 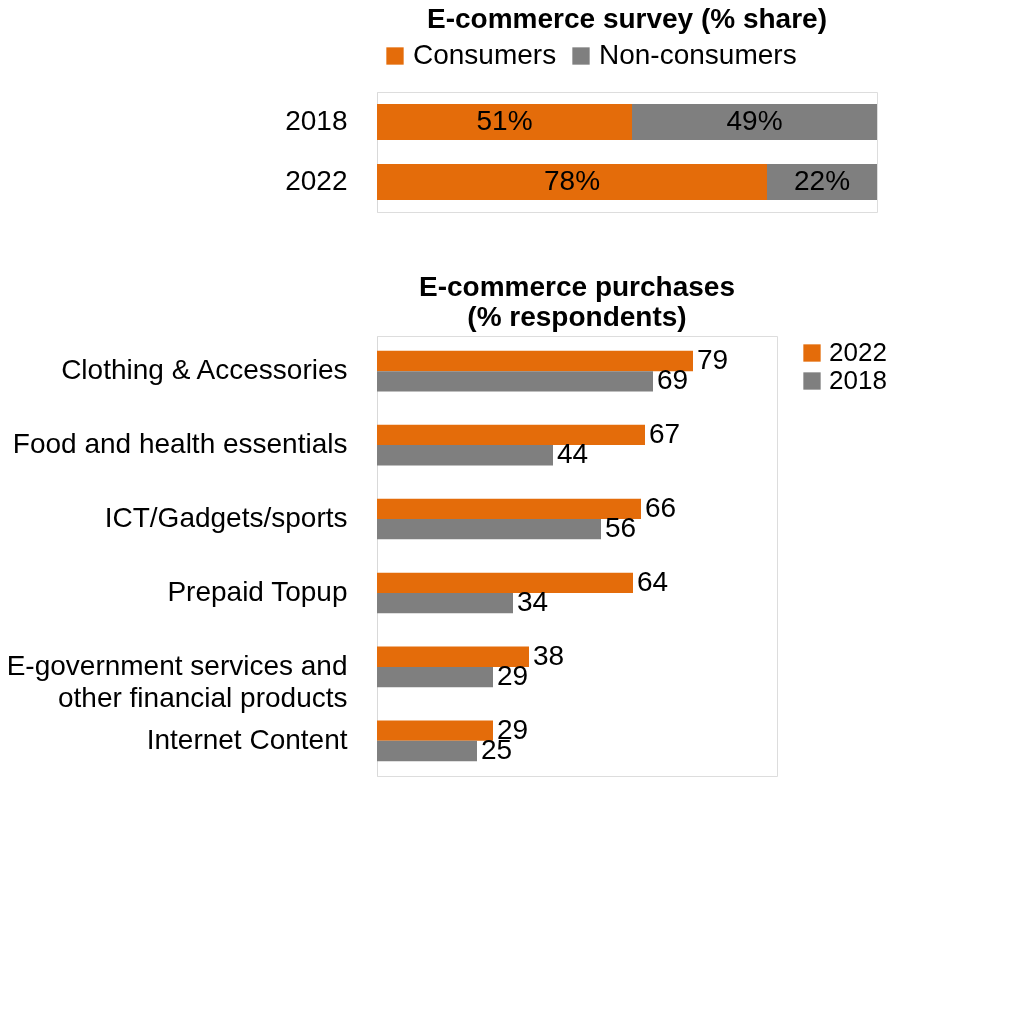 What do you see at coordinates (698, 54) in the screenshot?
I see `legend-label: Non-consumers` at bounding box center [698, 54].